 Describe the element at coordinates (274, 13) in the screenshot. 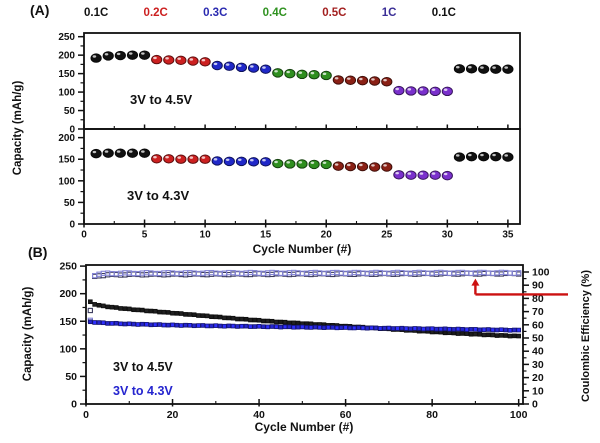

I see `rate-label-3: 0.4C` at that location.